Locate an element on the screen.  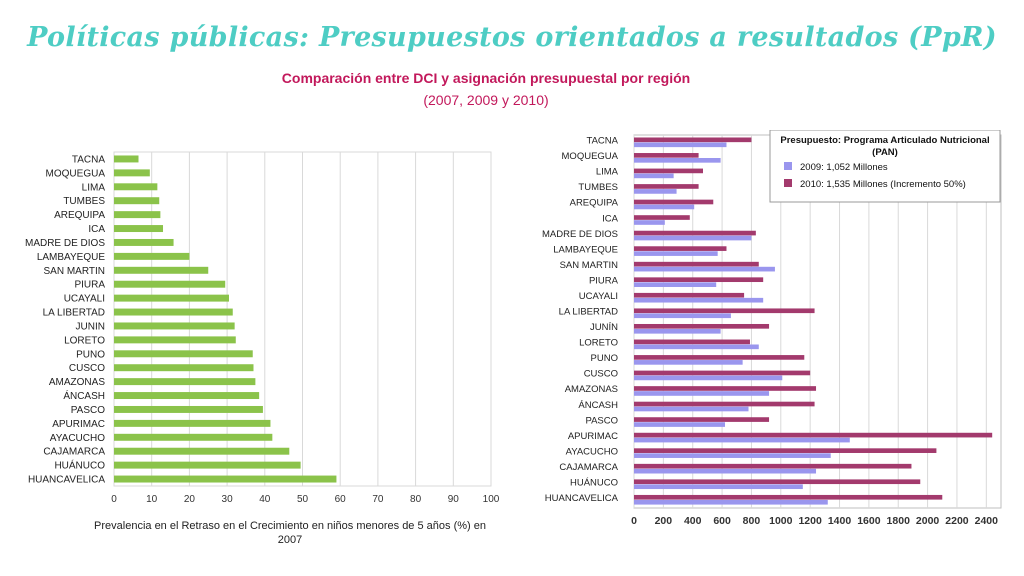
left-category-label: ICA is located at coordinates (96, 229).